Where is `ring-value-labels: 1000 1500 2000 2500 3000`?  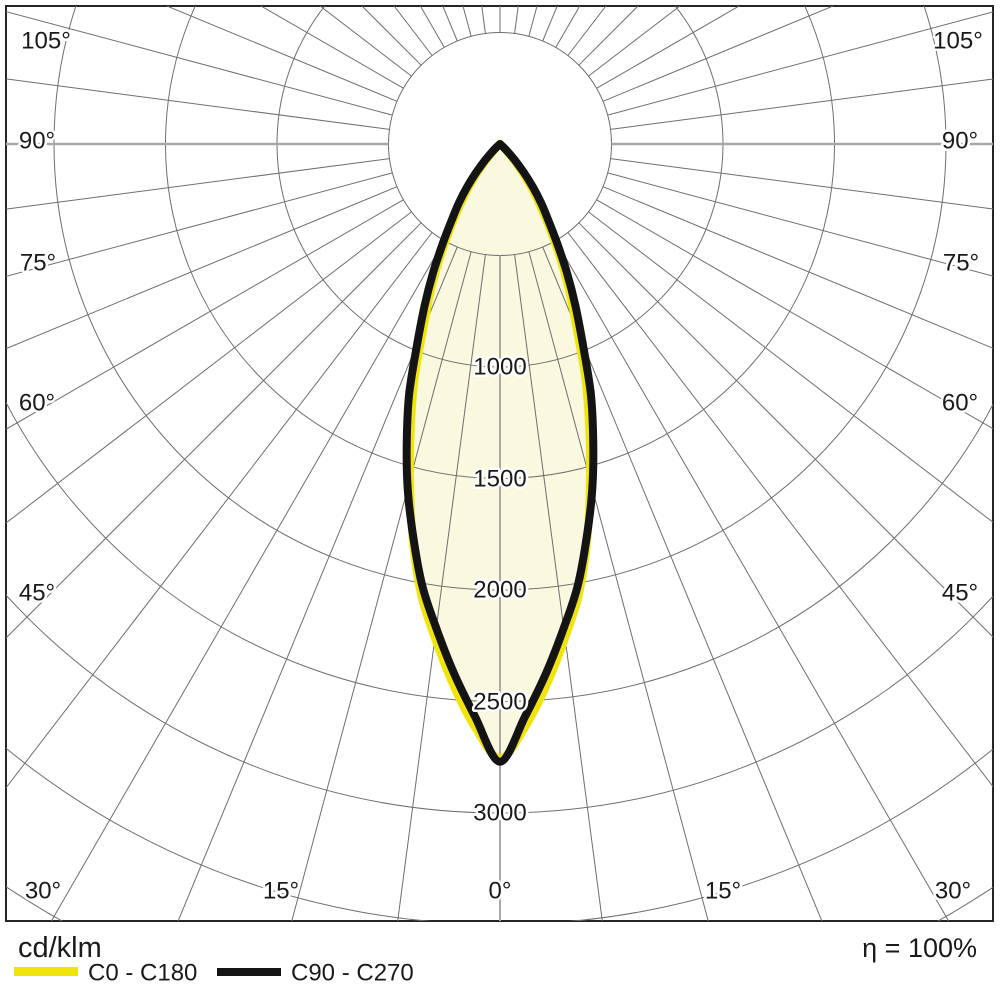 ring-value-labels: 1000 1500 2000 2500 3000 is located at coordinates (500, 590).